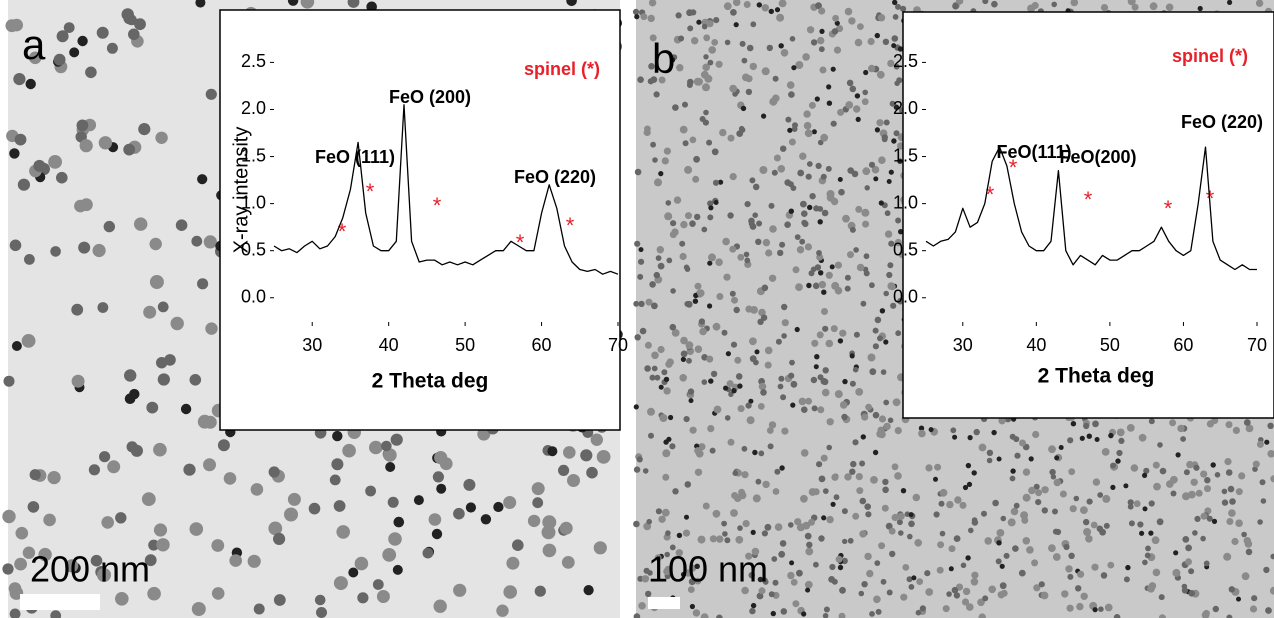 The width and height of the screenshot is (1274, 618). What do you see at coordinates (1096, 376) in the screenshot?
I see `x-axis-title: 2 Theta deg` at bounding box center [1096, 376].